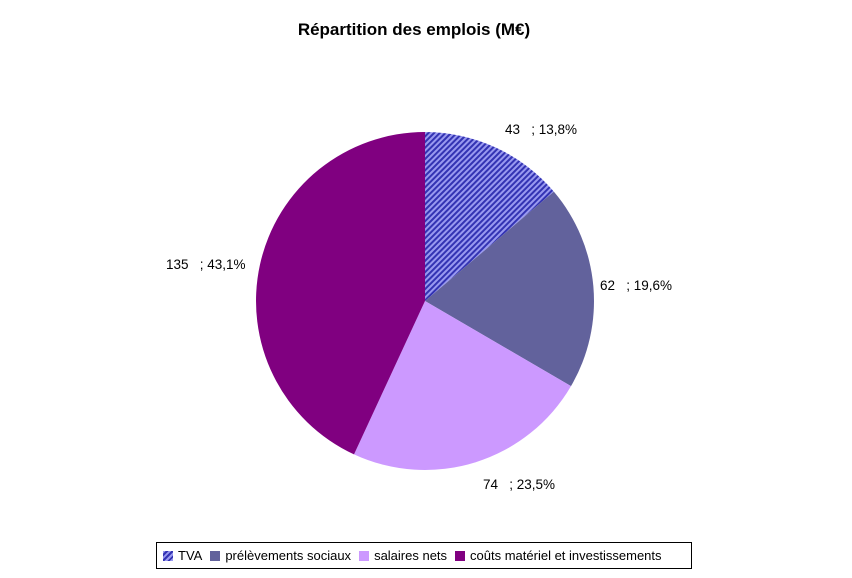 The image size is (852, 578). I want to click on legend-label-couts-materiel: coûts matériel et investissements, so click(566, 555).